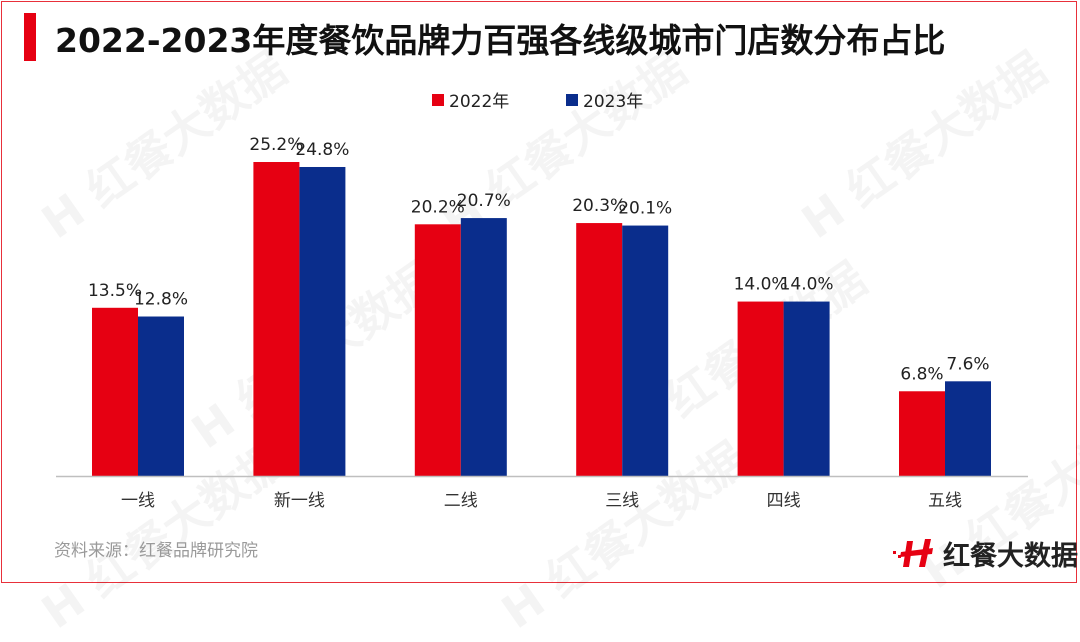 This screenshot has height=642, width=1080. Describe the element at coordinates (276, 145) in the screenshot. I see `data-label: 25.2%` at that location.